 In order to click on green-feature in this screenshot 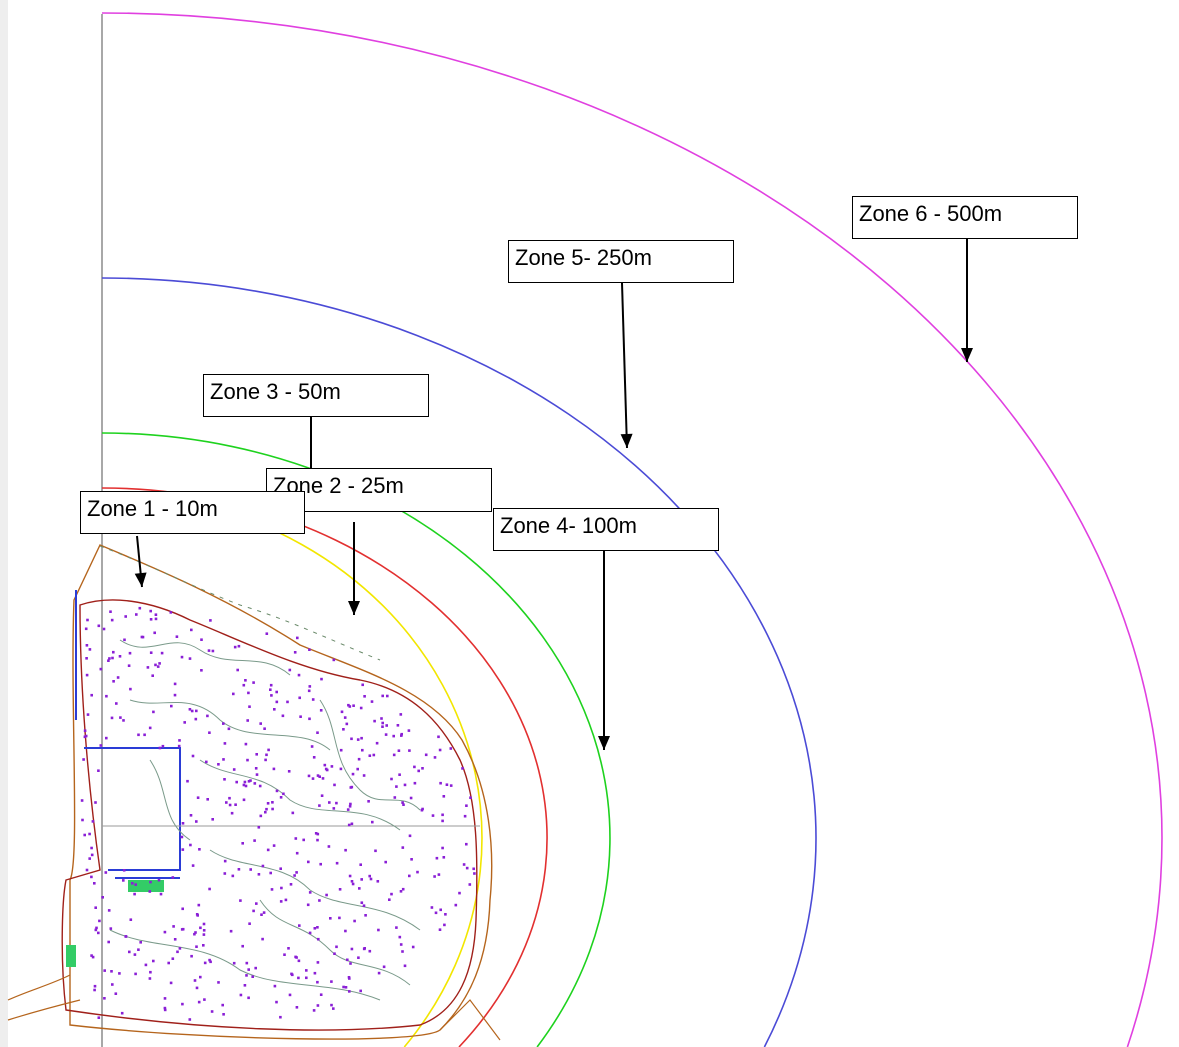, I will do `click(146, 886)`.